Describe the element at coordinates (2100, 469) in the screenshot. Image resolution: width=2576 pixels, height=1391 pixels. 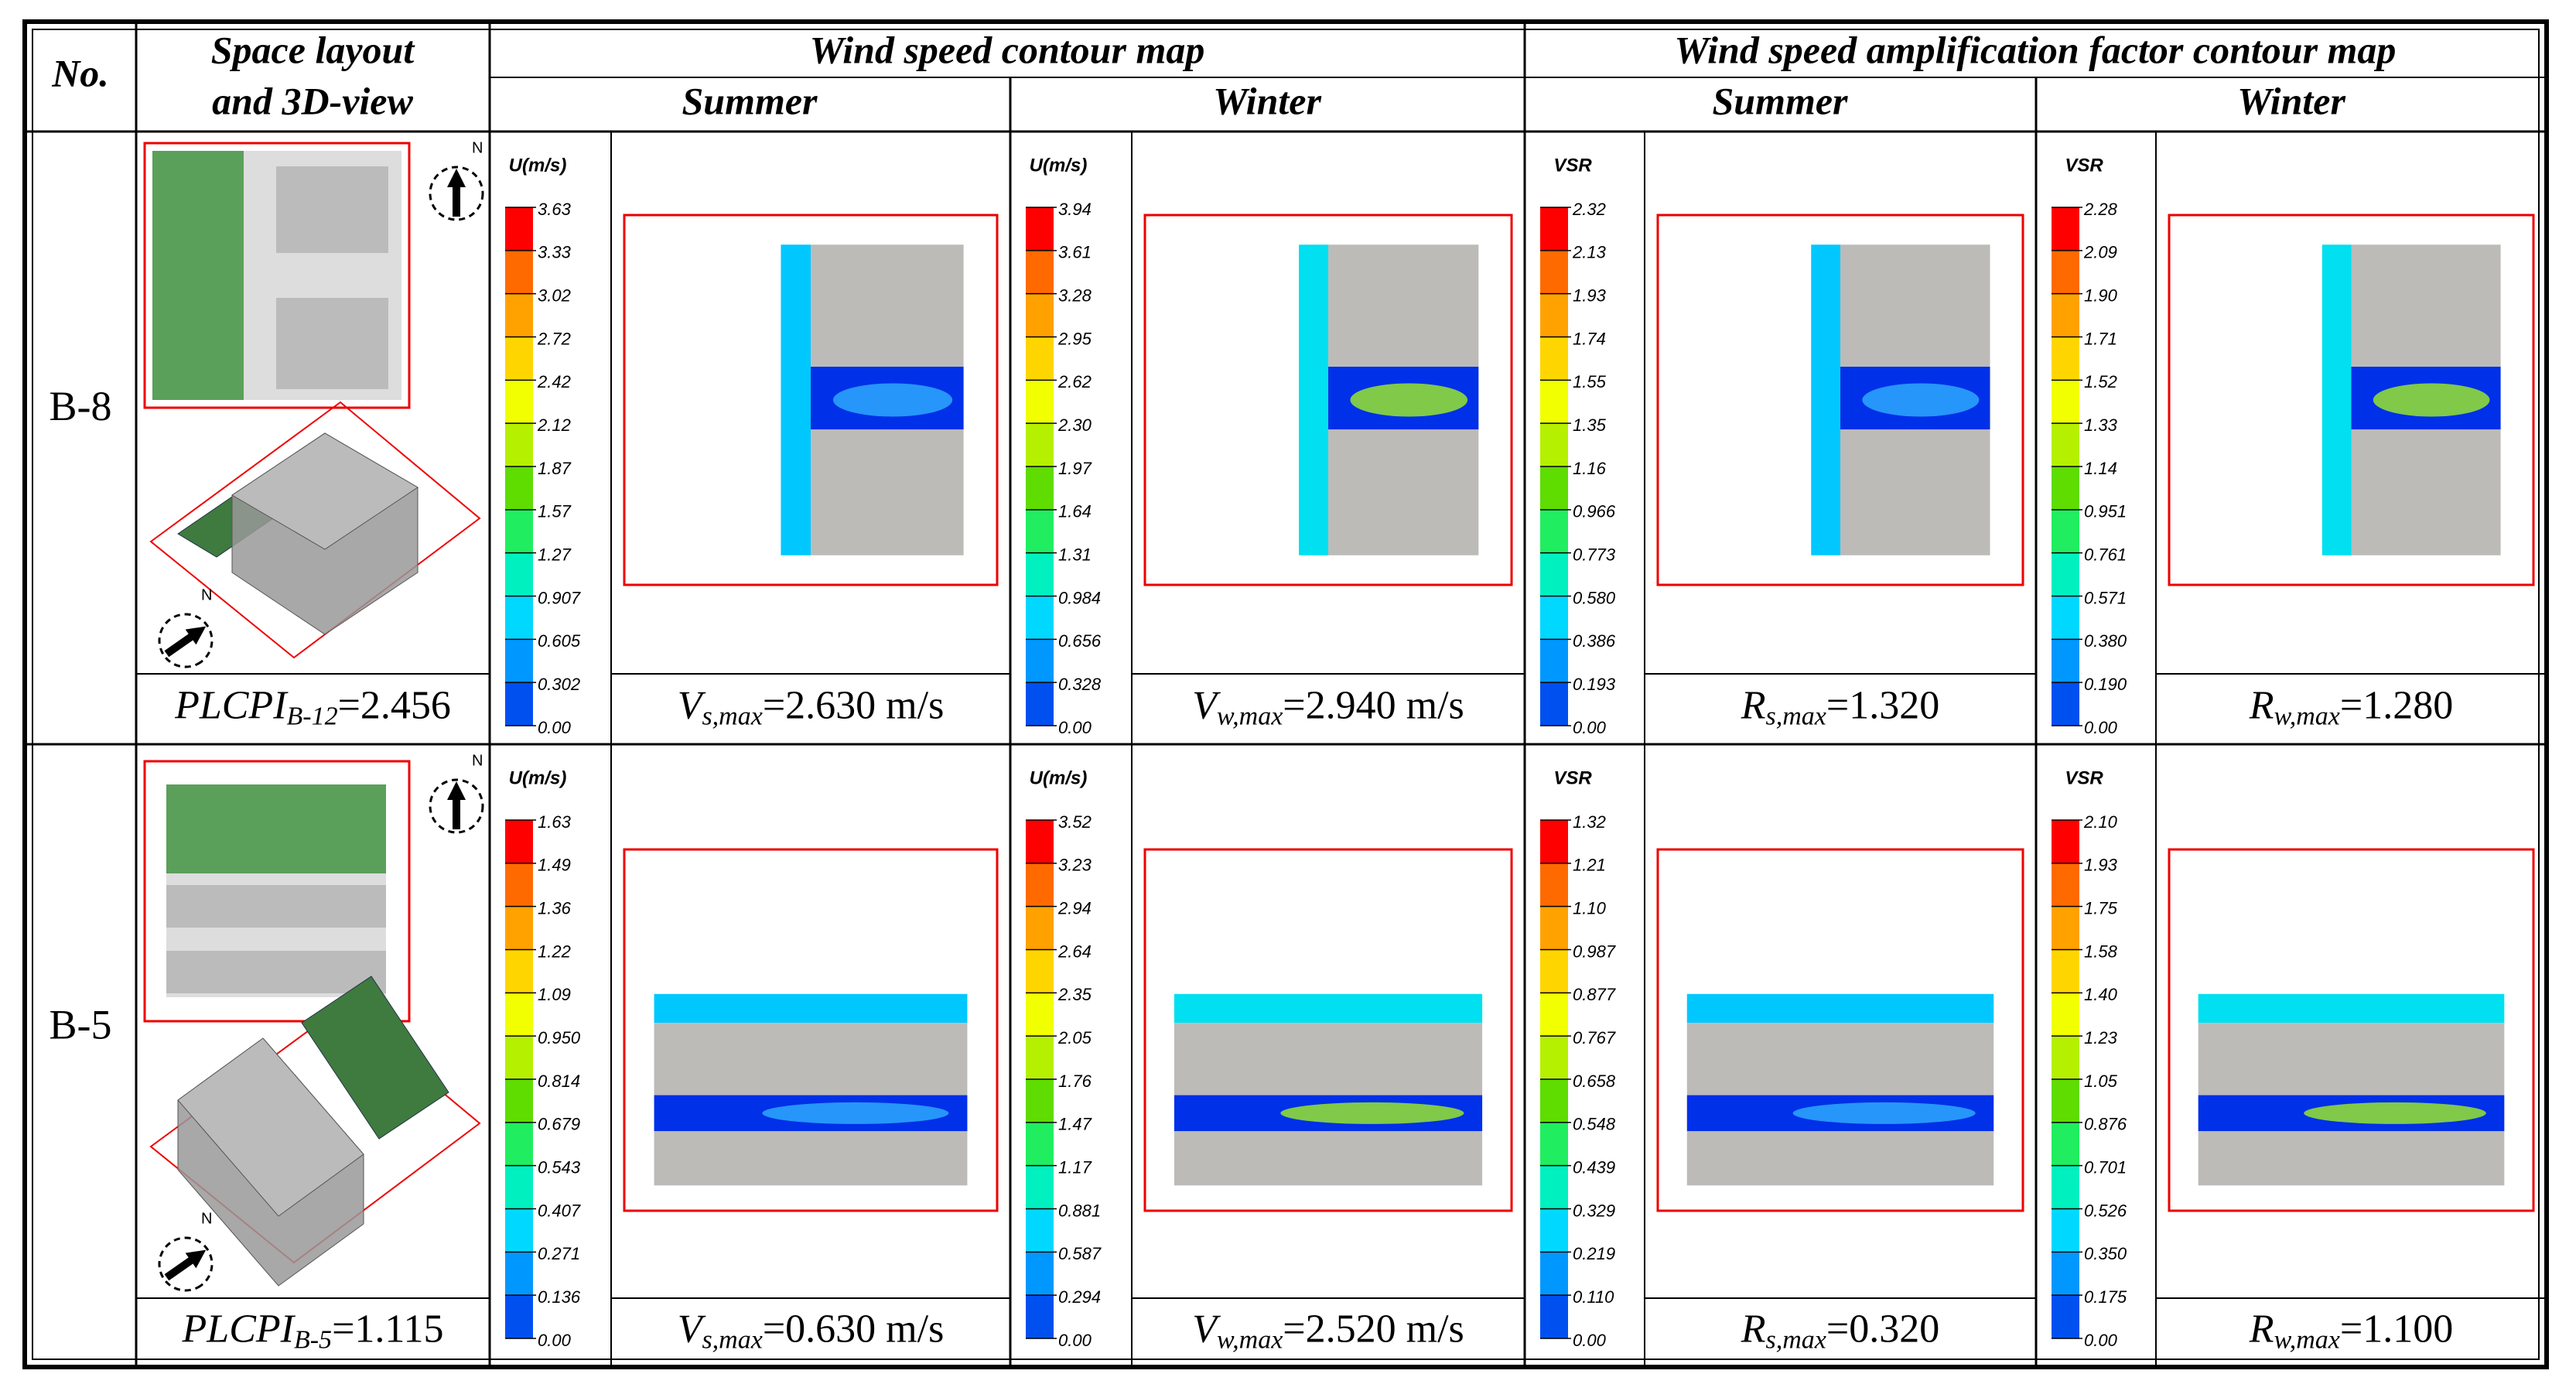
I see `colorbar-label: 1.14` at that location.